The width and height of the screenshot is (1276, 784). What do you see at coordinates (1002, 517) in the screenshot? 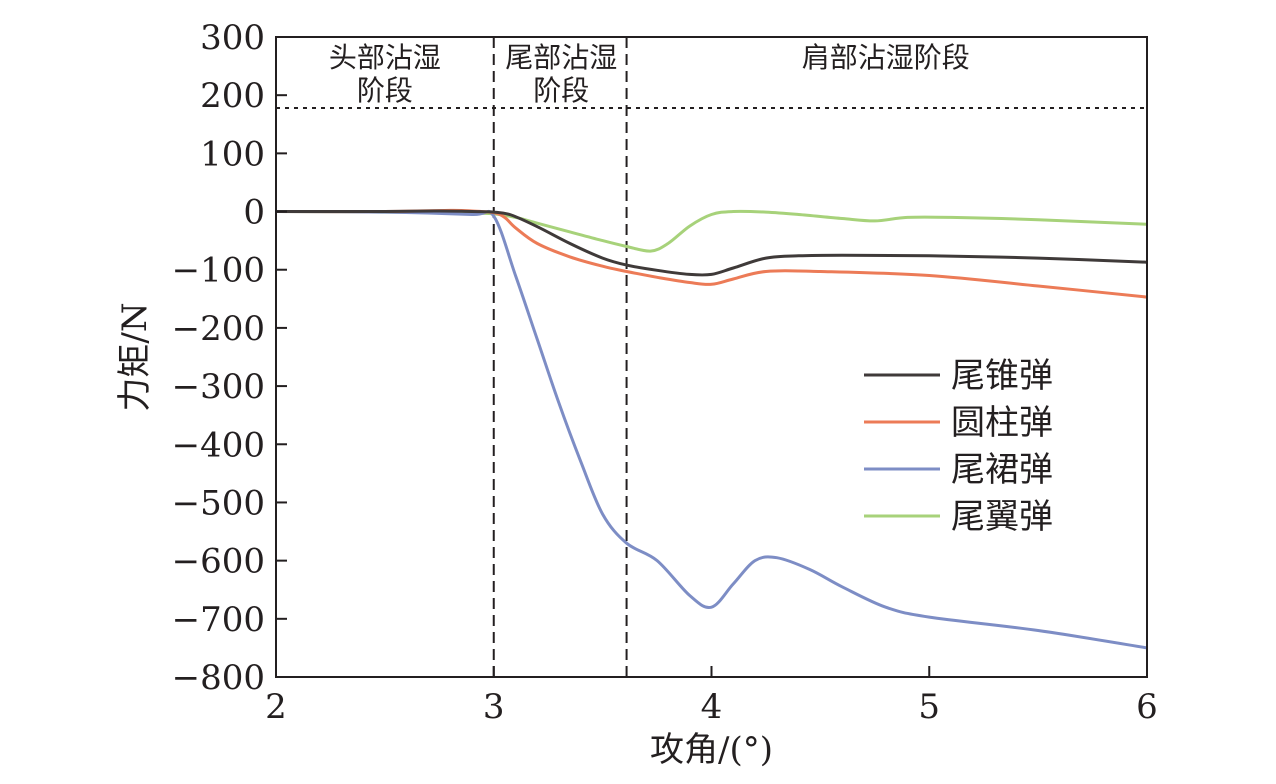
I see `legend-label-4: 尾翼弹` at bounding box center [1002, 517].